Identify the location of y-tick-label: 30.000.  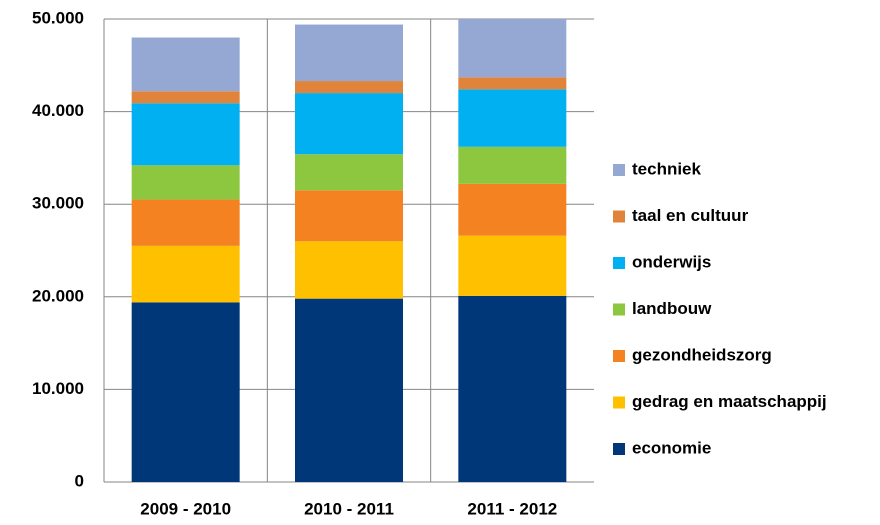
(58, 203).